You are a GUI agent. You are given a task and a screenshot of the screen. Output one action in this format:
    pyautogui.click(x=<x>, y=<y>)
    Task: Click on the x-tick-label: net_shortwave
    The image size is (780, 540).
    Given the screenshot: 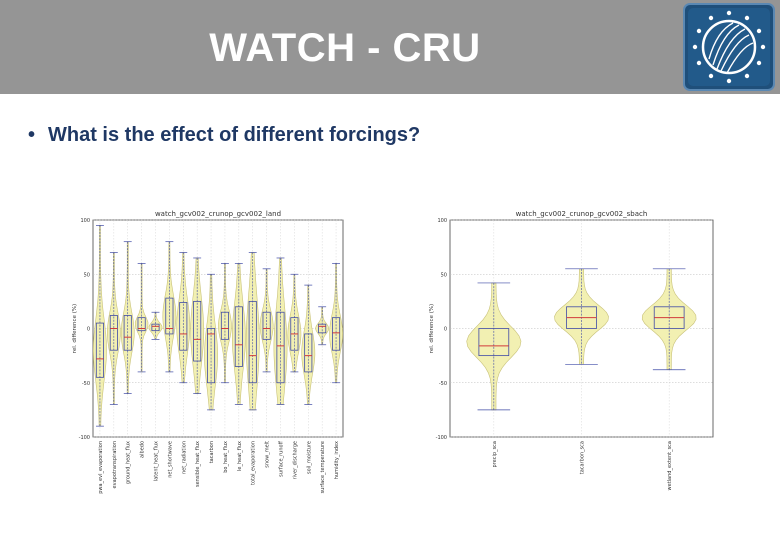 What is the action you would take?
    pyautogui.click(x=170, y=459)
    